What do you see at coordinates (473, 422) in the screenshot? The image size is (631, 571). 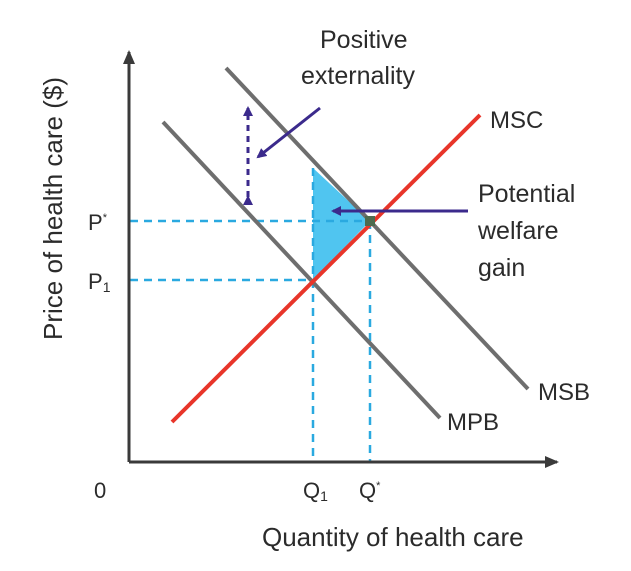 I see `mpb-label: MPB` at bounding box center [473, 422].